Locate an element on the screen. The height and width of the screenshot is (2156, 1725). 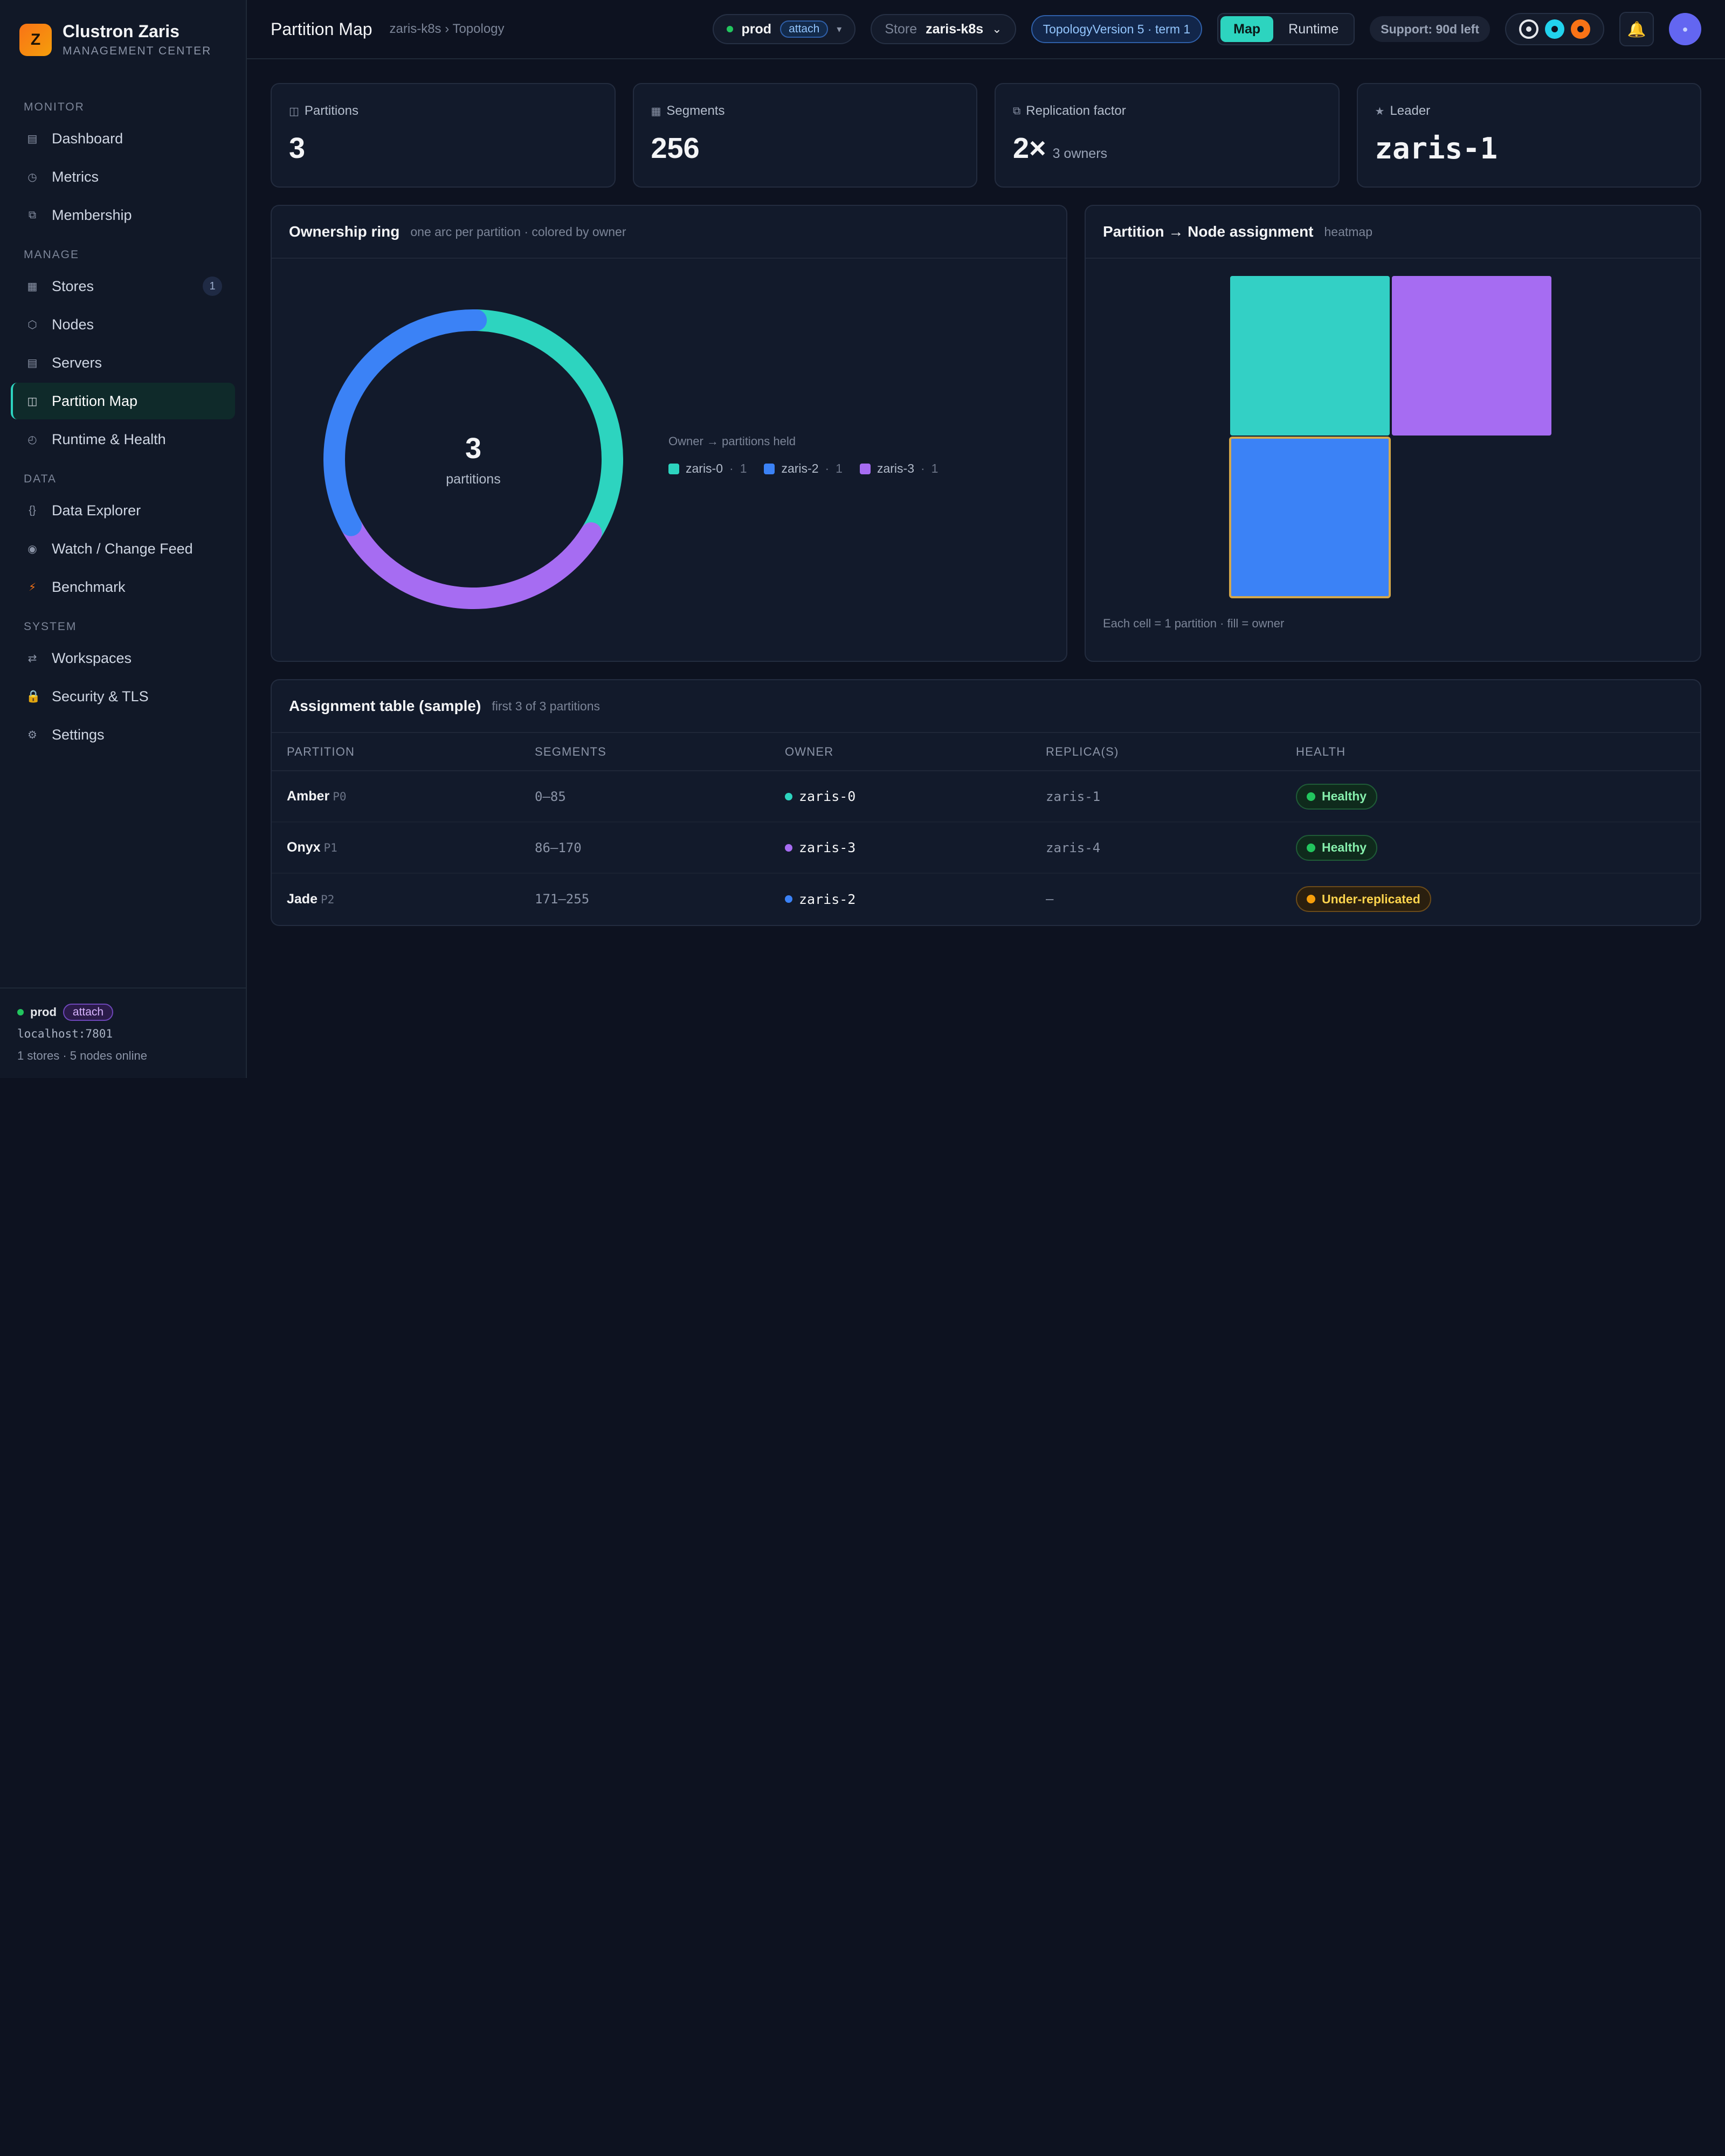
replica-cell: zaris-1 is located at coordinates (1156, 797).